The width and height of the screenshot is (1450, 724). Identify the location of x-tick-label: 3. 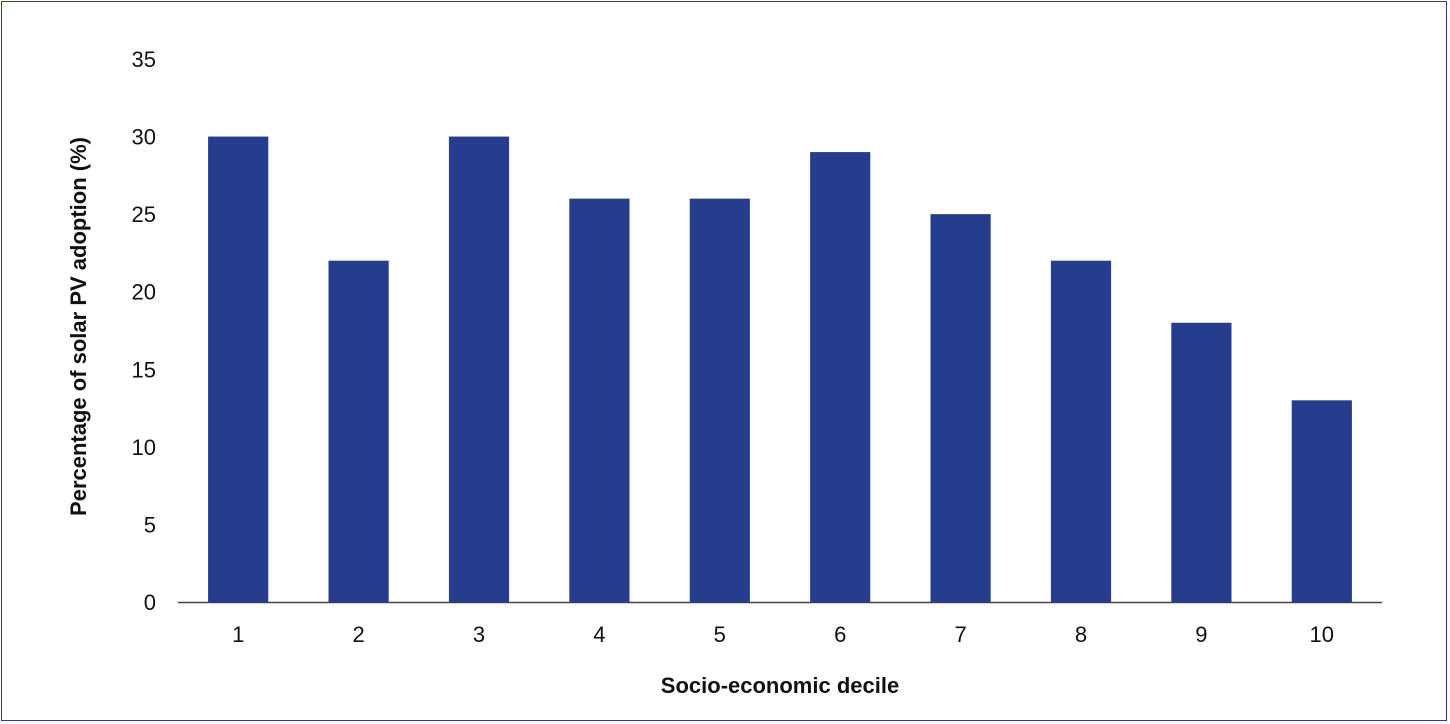
(479, 634).